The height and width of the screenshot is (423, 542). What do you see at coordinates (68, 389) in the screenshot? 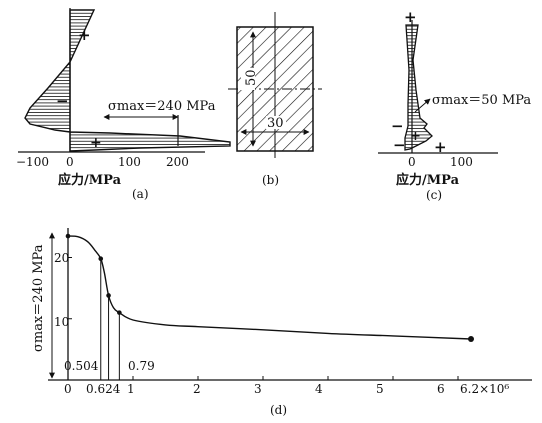
I see `panel-d-xtick-label: 0` at bounding box center [68, 389].